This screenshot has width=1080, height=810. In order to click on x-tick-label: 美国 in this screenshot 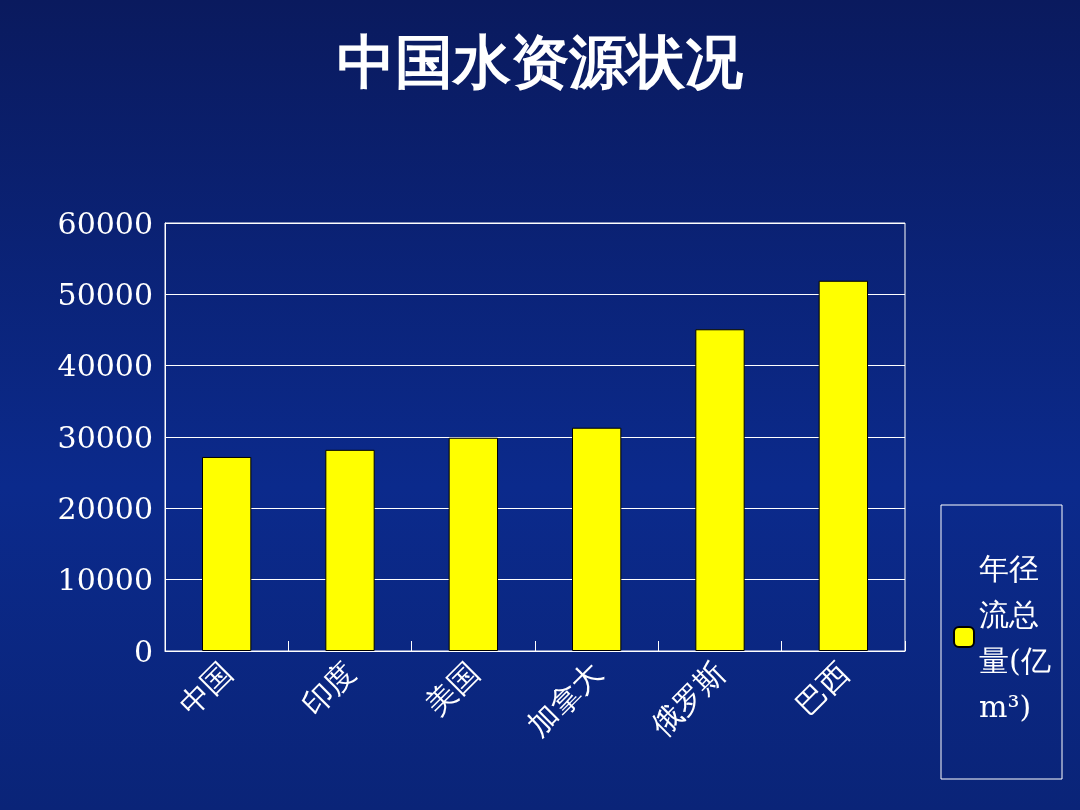, I will do `click(452, 688)`.